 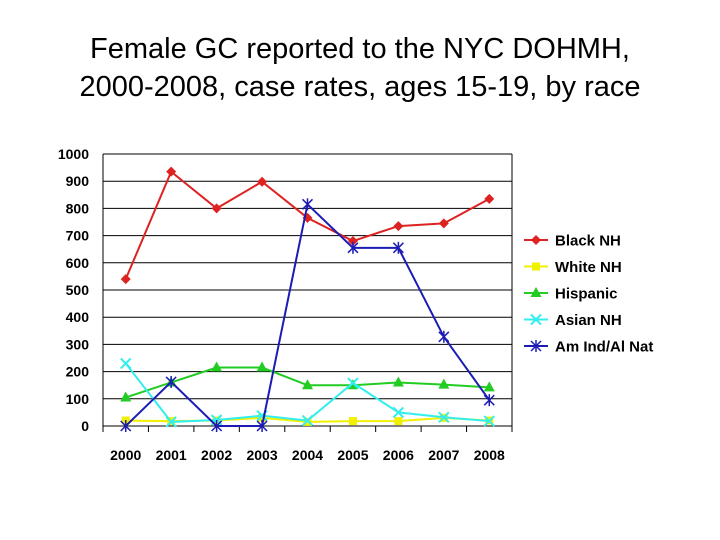 What do you see at coordinates (536, 346) in the screenshot?
I see `legend-marker-am-ind-al-nat` at bounding box center [536, 346].